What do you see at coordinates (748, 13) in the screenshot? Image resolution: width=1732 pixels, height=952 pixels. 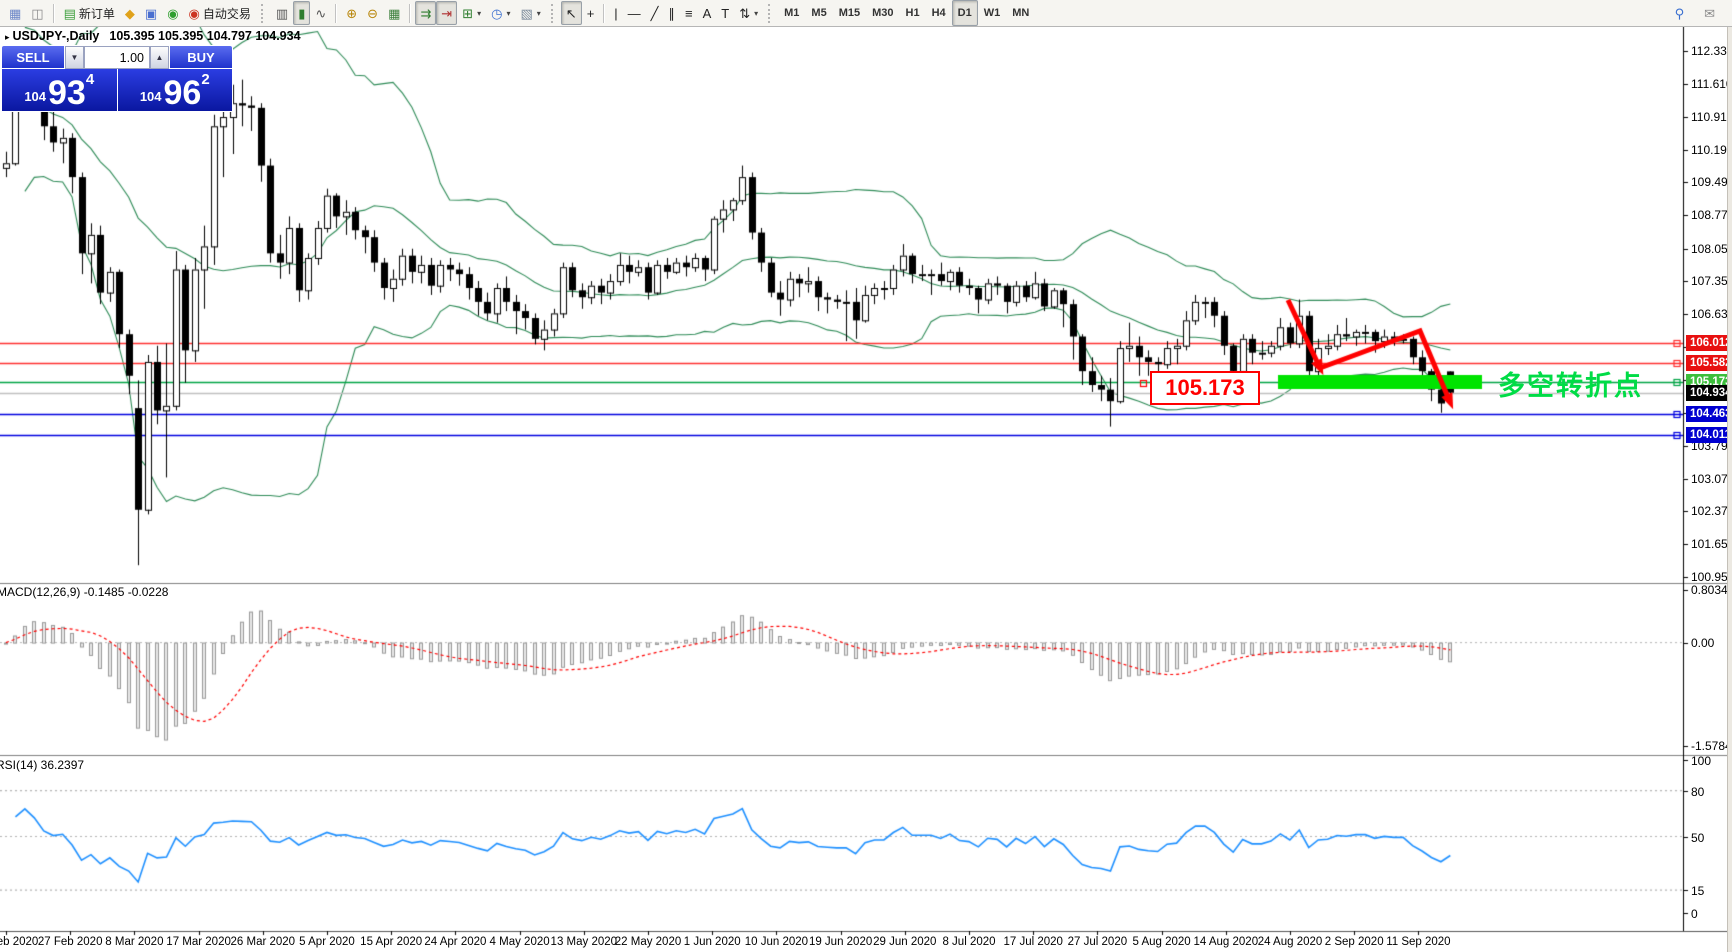 I see `arrows-button: ⇅ ▾` at bounding box center [748, 13].